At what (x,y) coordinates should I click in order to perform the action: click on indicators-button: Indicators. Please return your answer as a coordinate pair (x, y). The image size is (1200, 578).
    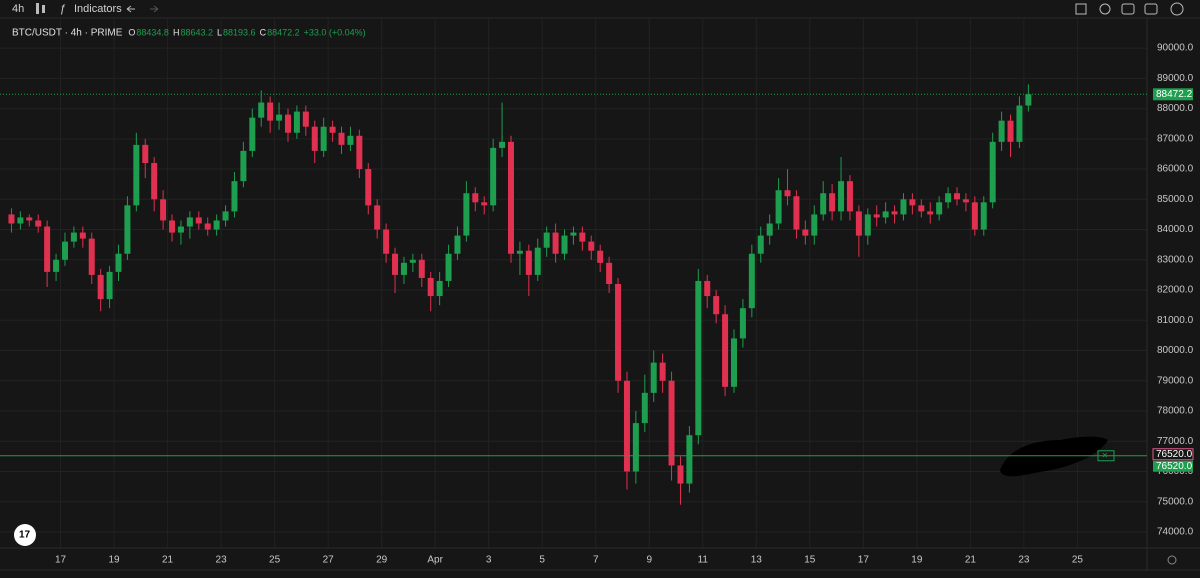
    Looking at the image, I should click on (98, 9).